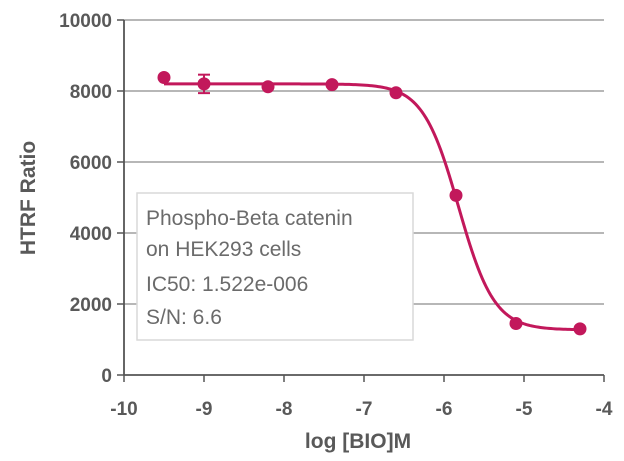 This screenshot has width=624, height=461. Describe the element at coordinates (28, 198) in the screenshot. I see `y-axis-label: HTRF Ratio` at that location.